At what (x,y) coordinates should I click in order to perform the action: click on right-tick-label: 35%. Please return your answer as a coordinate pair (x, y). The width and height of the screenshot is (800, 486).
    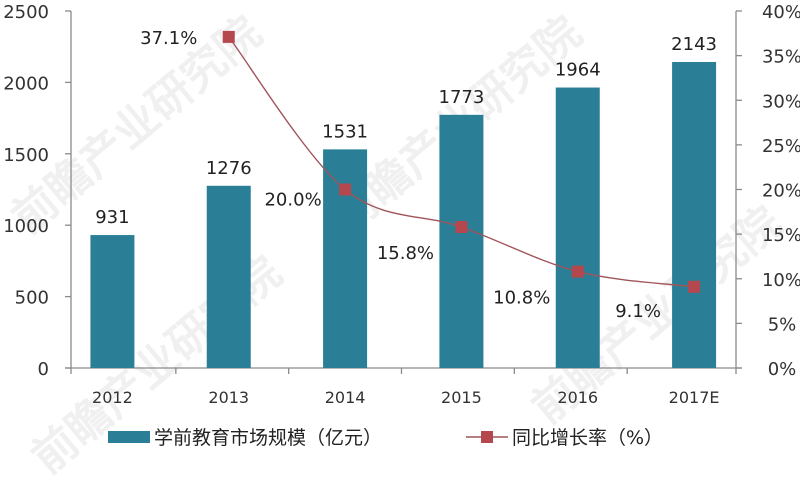
    Looking at the image, I should click on (781, 57).